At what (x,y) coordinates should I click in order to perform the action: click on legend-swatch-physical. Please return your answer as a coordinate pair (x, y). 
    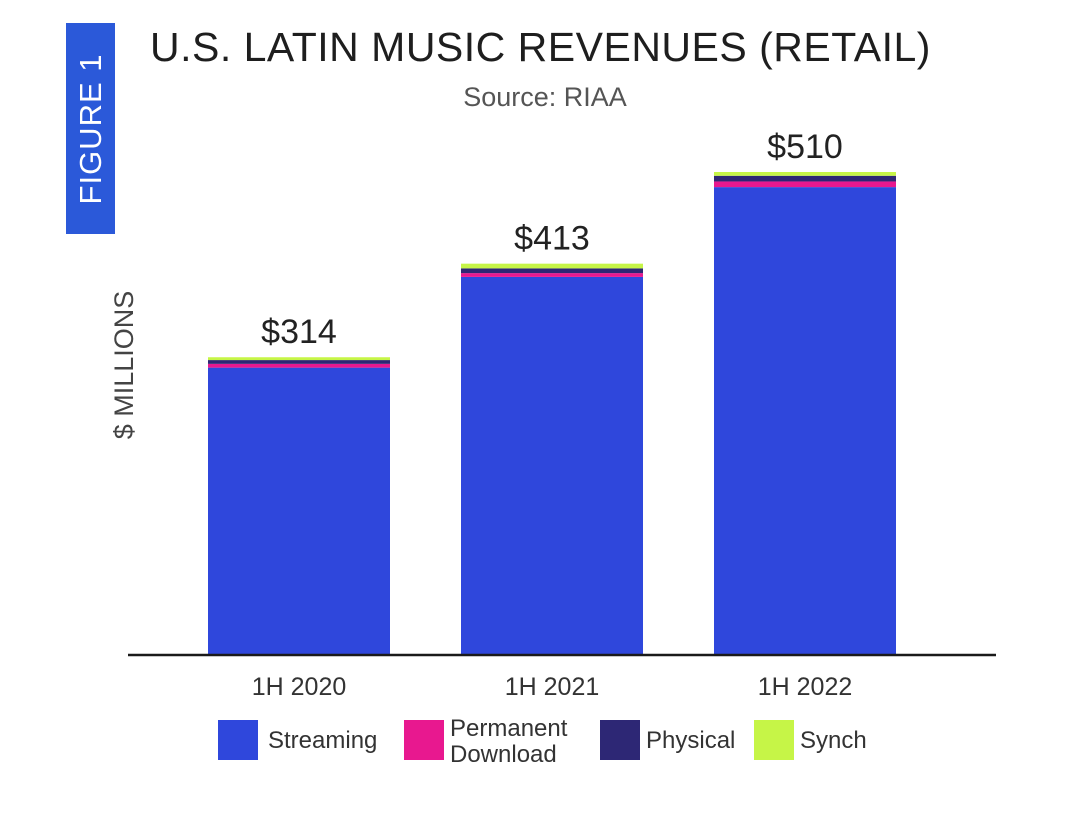
    Looking at the image, I should click on (620, 740).